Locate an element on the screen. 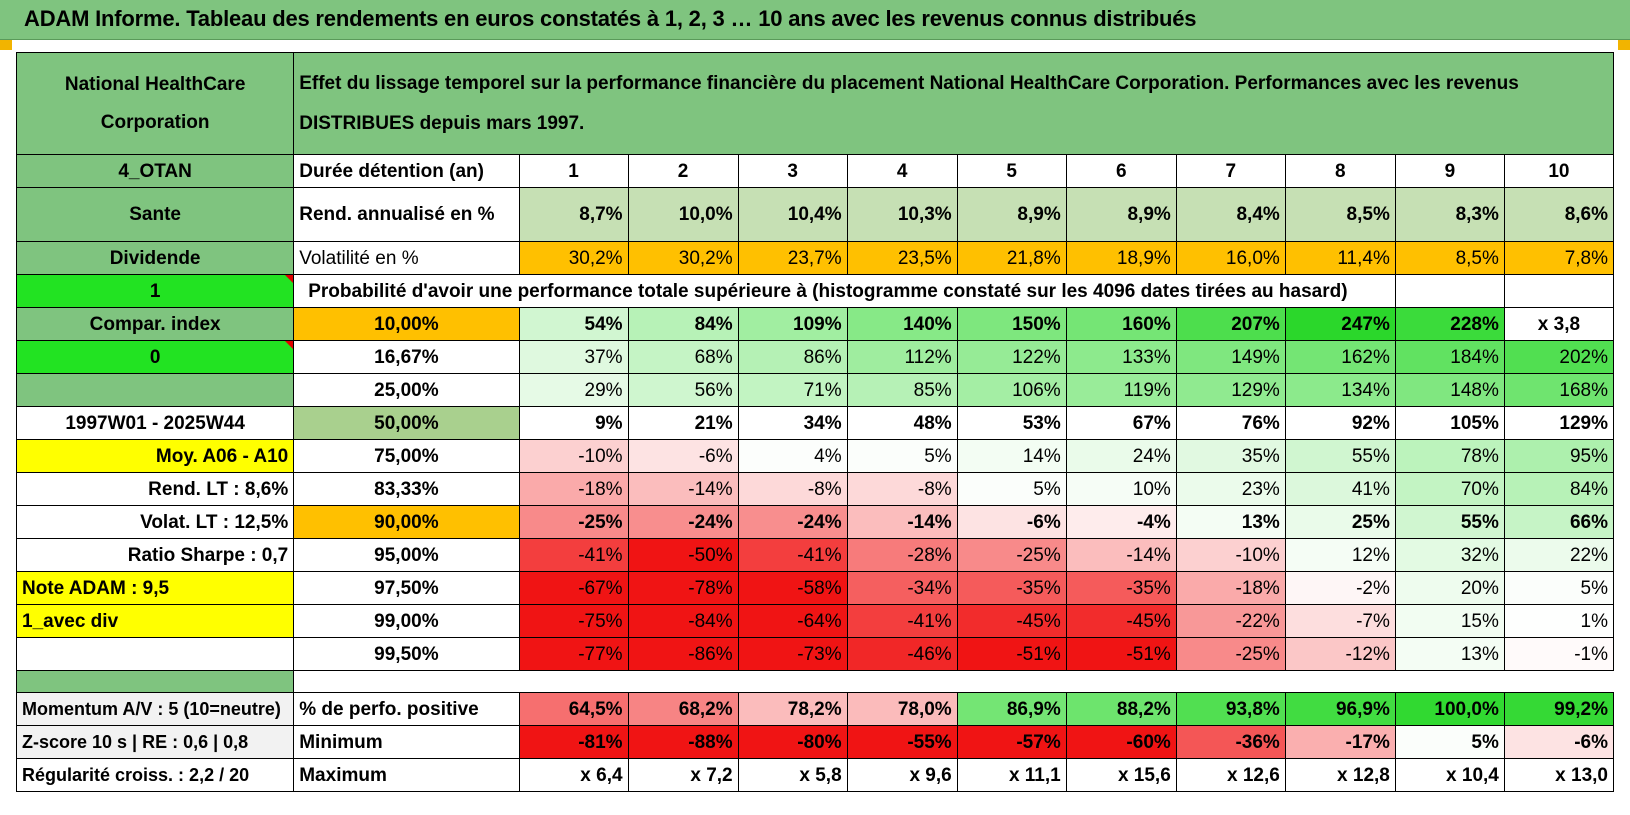  probability-value-cell: x 3,8 is located at coordinates (1559, 324).